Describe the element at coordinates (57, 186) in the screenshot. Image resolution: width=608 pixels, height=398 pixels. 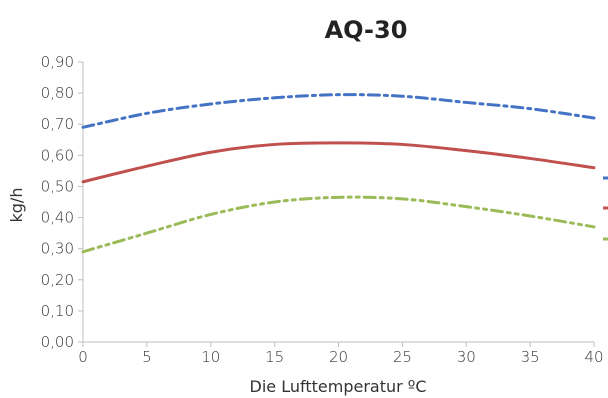
I see `y-tick-label: 0,50` at that location.